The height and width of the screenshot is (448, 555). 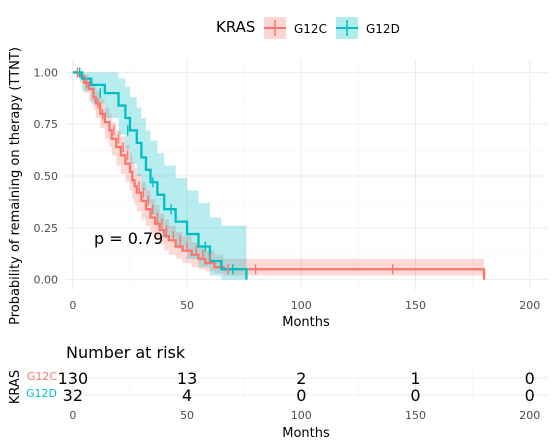 I want to click on x-axis-title: Months, so click(x=306, y=322).